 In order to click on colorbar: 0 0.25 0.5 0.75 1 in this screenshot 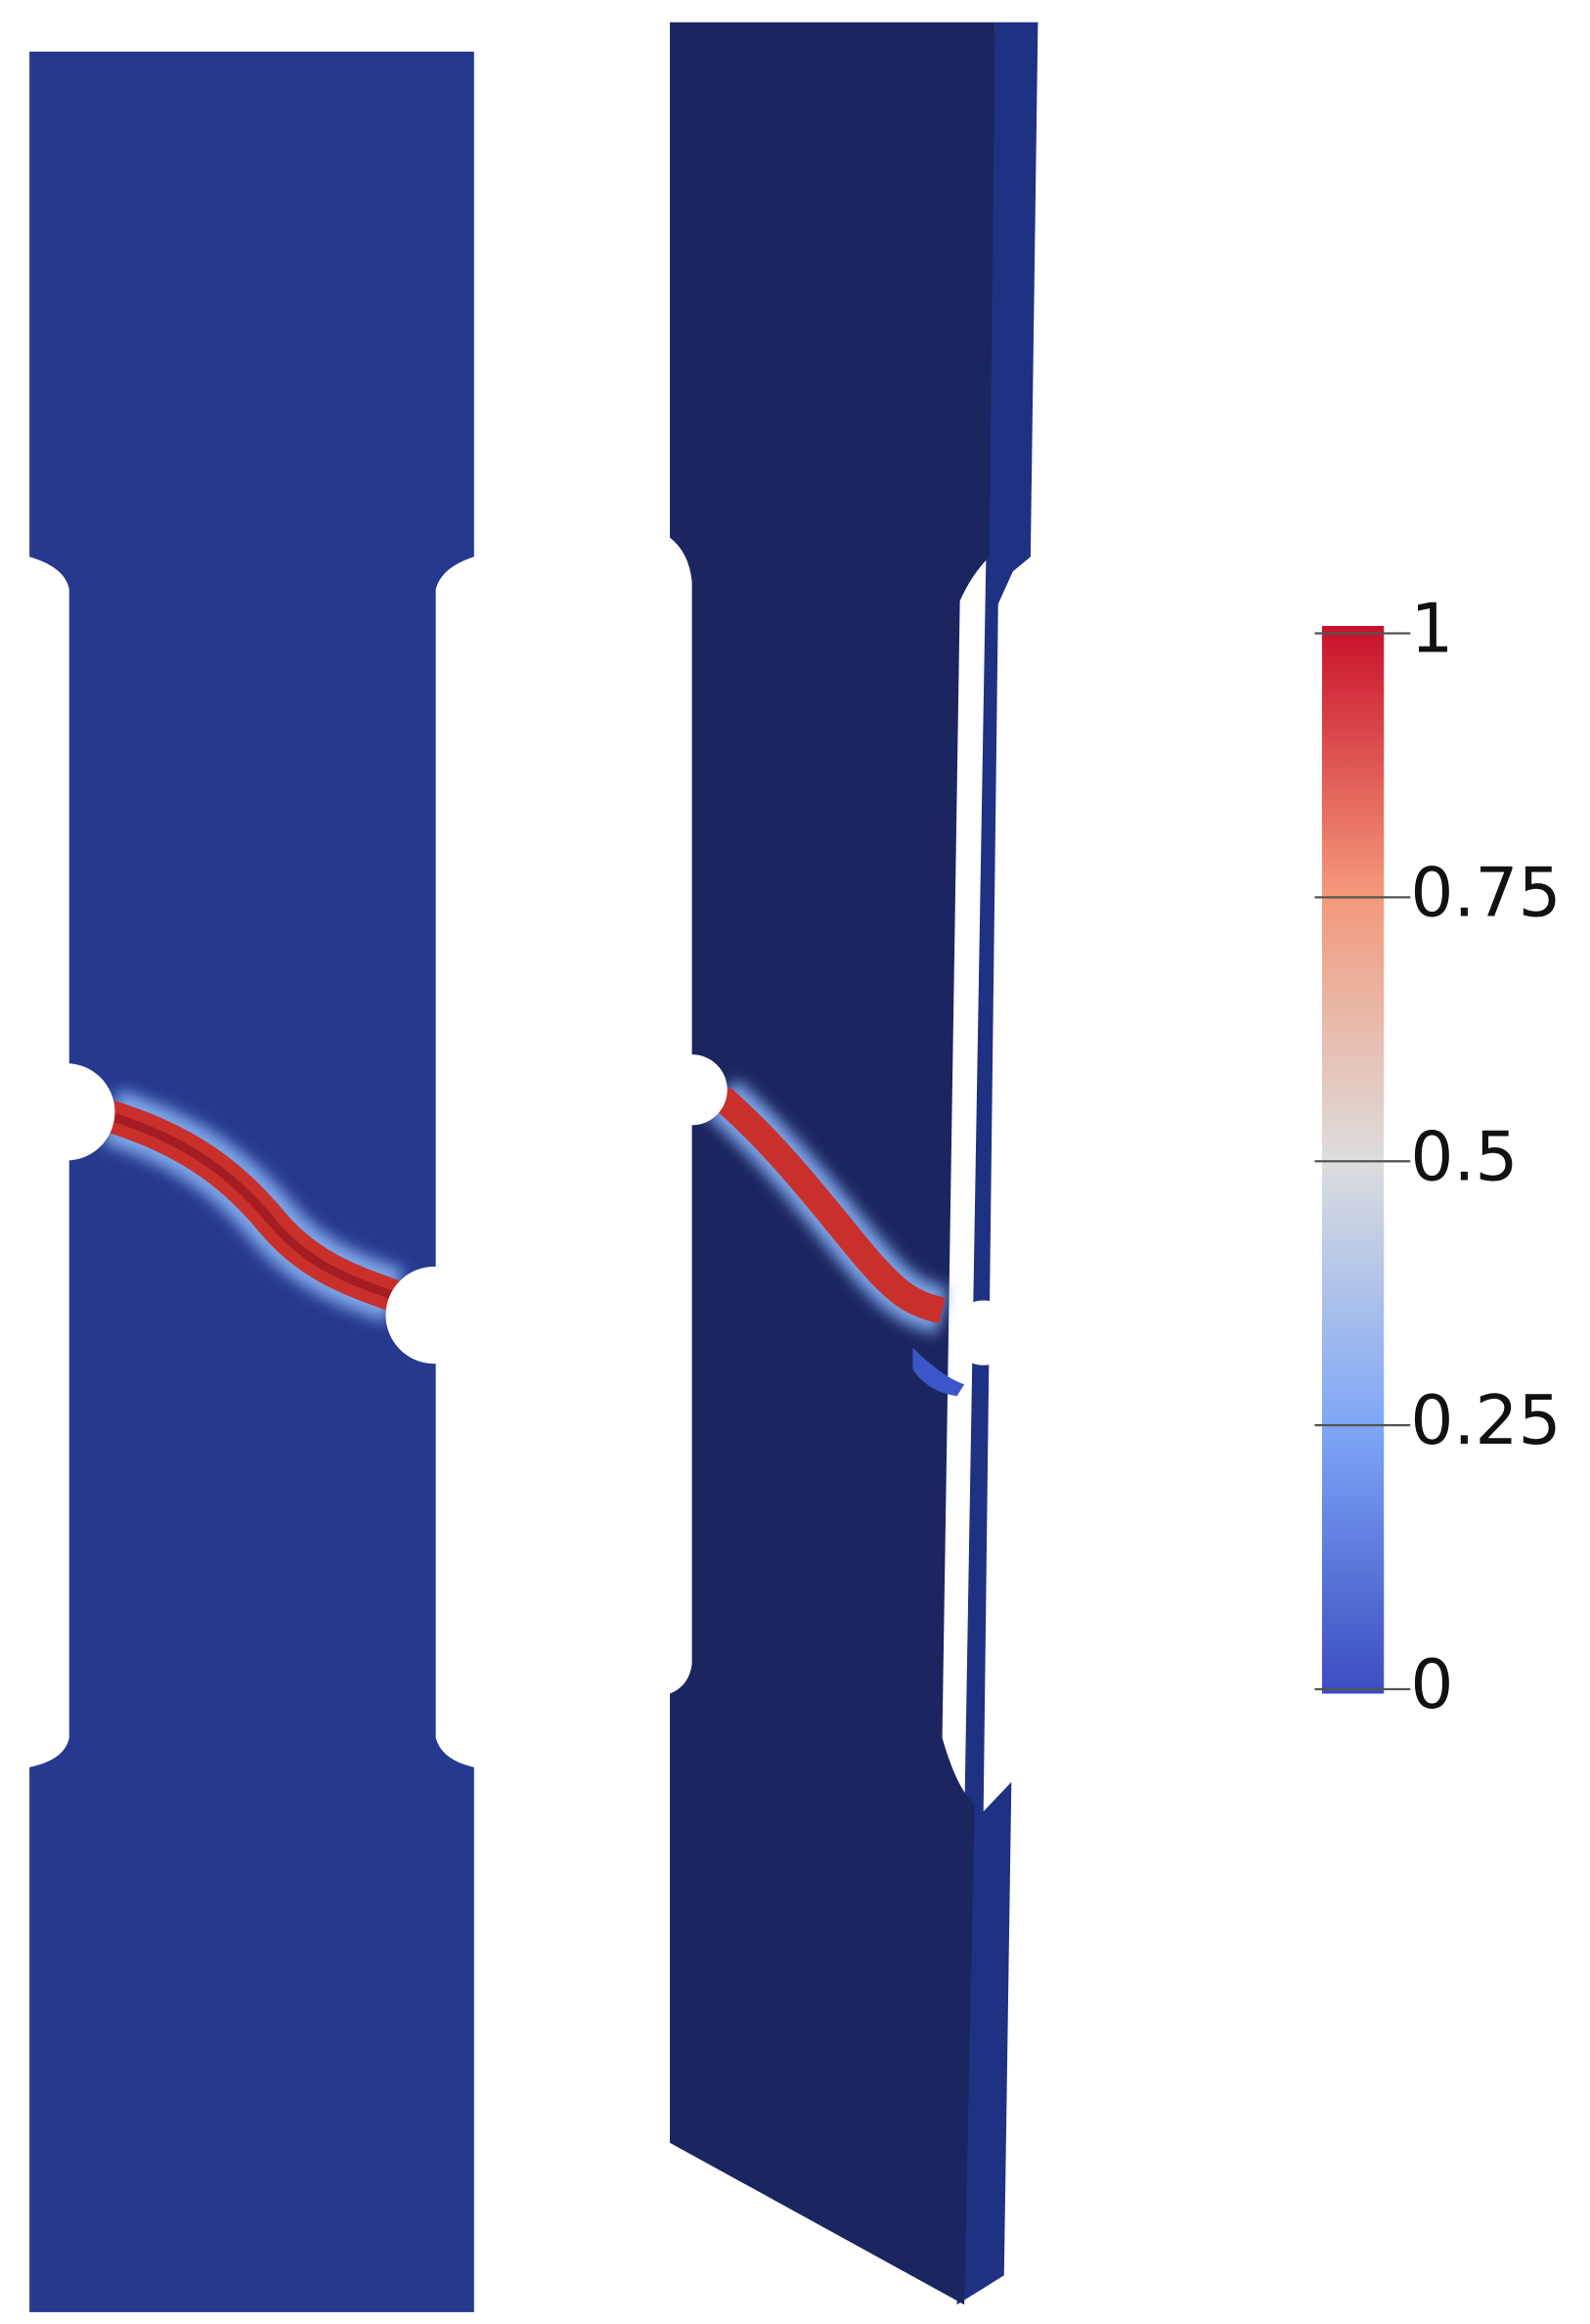, I will do `click(1438, 1157)`.